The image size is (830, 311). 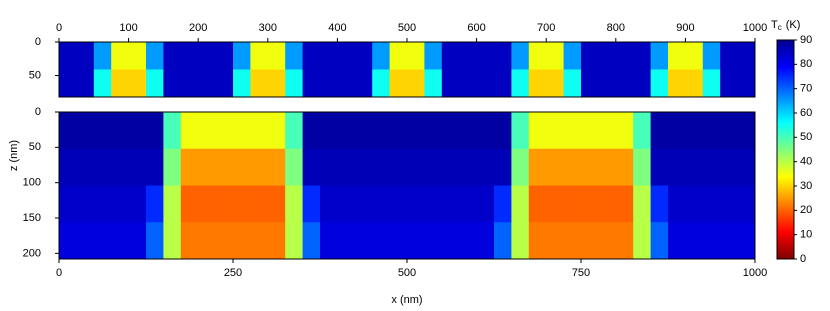 What do you see at coordinates (32, 218) in the screenshot?
I see `y-tick-label: 150` at bounding box center [32, 218].